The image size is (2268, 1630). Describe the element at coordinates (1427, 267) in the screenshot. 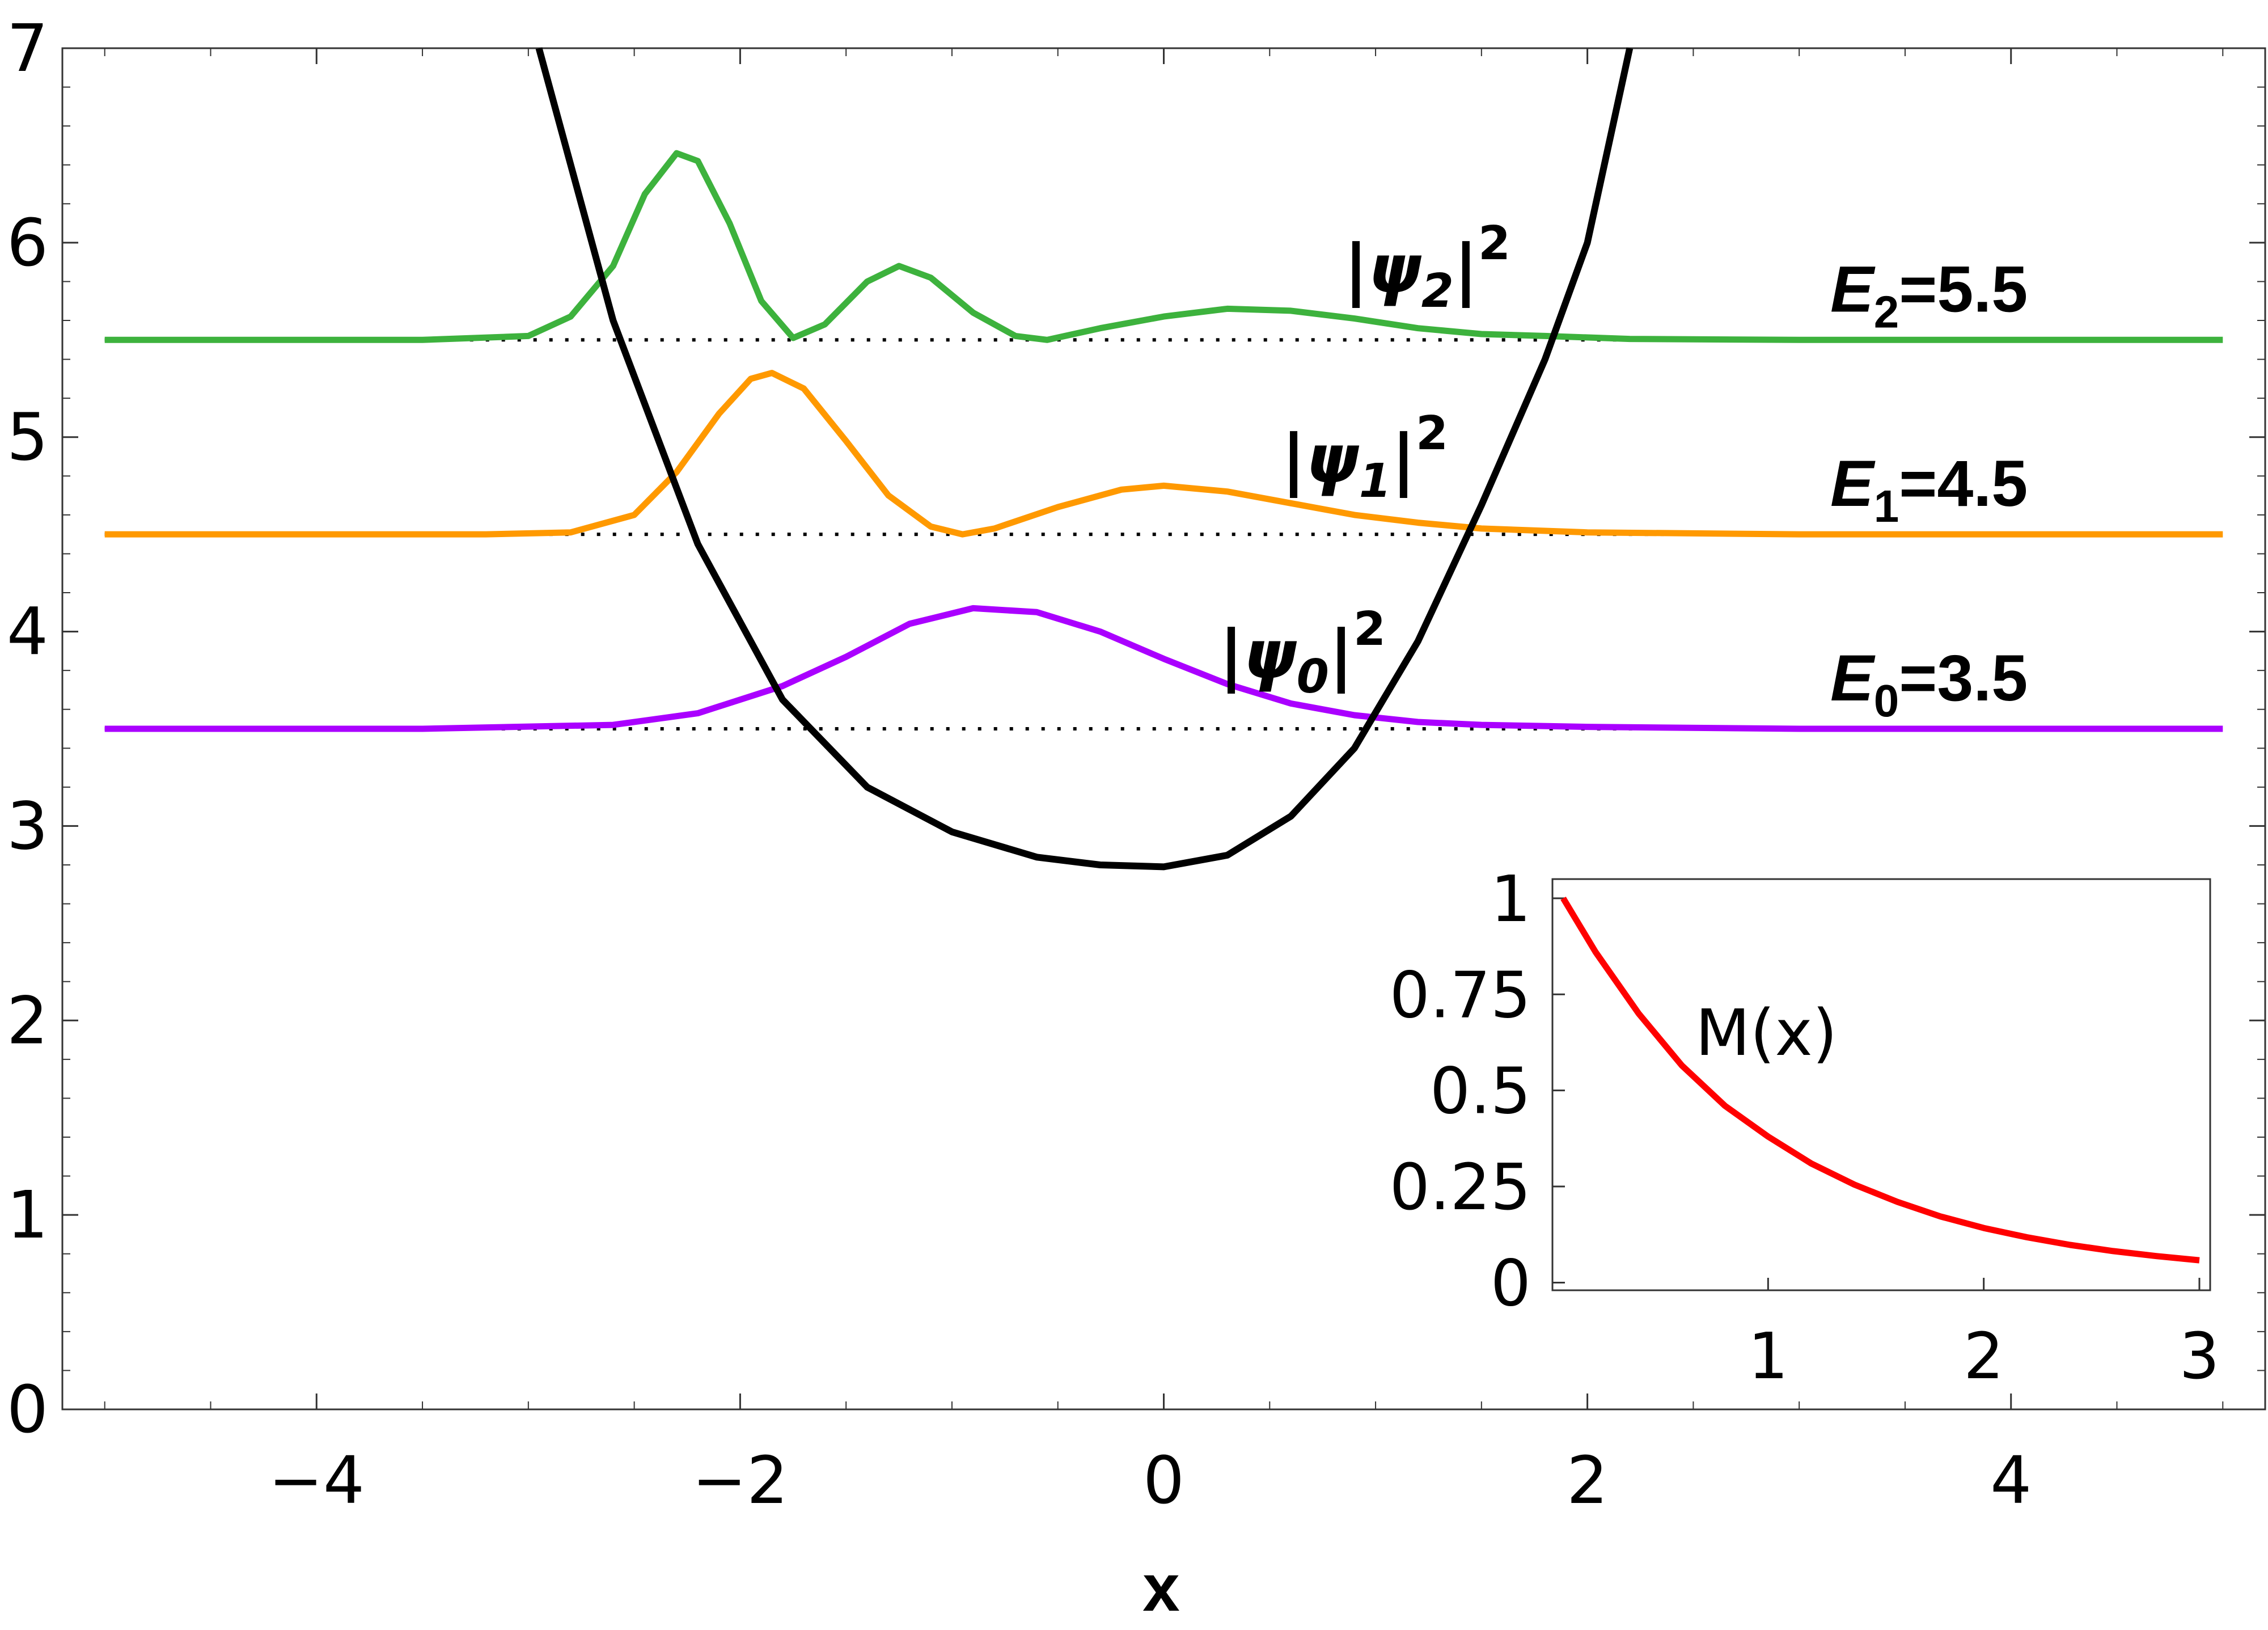

I see `psi-label: |ψ2|2` at that location.